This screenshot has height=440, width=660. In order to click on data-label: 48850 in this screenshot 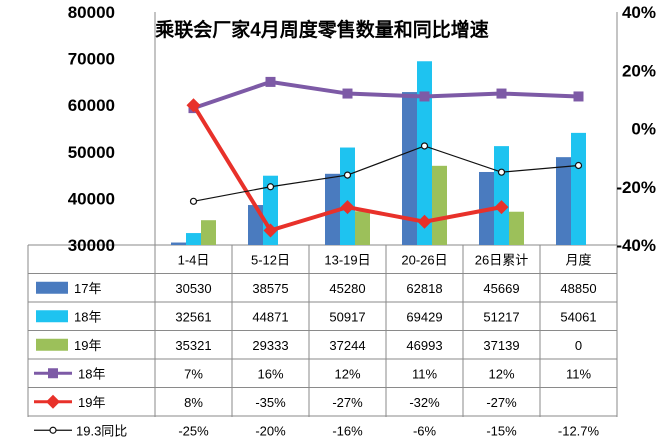, I will do `click(578, 288)`.